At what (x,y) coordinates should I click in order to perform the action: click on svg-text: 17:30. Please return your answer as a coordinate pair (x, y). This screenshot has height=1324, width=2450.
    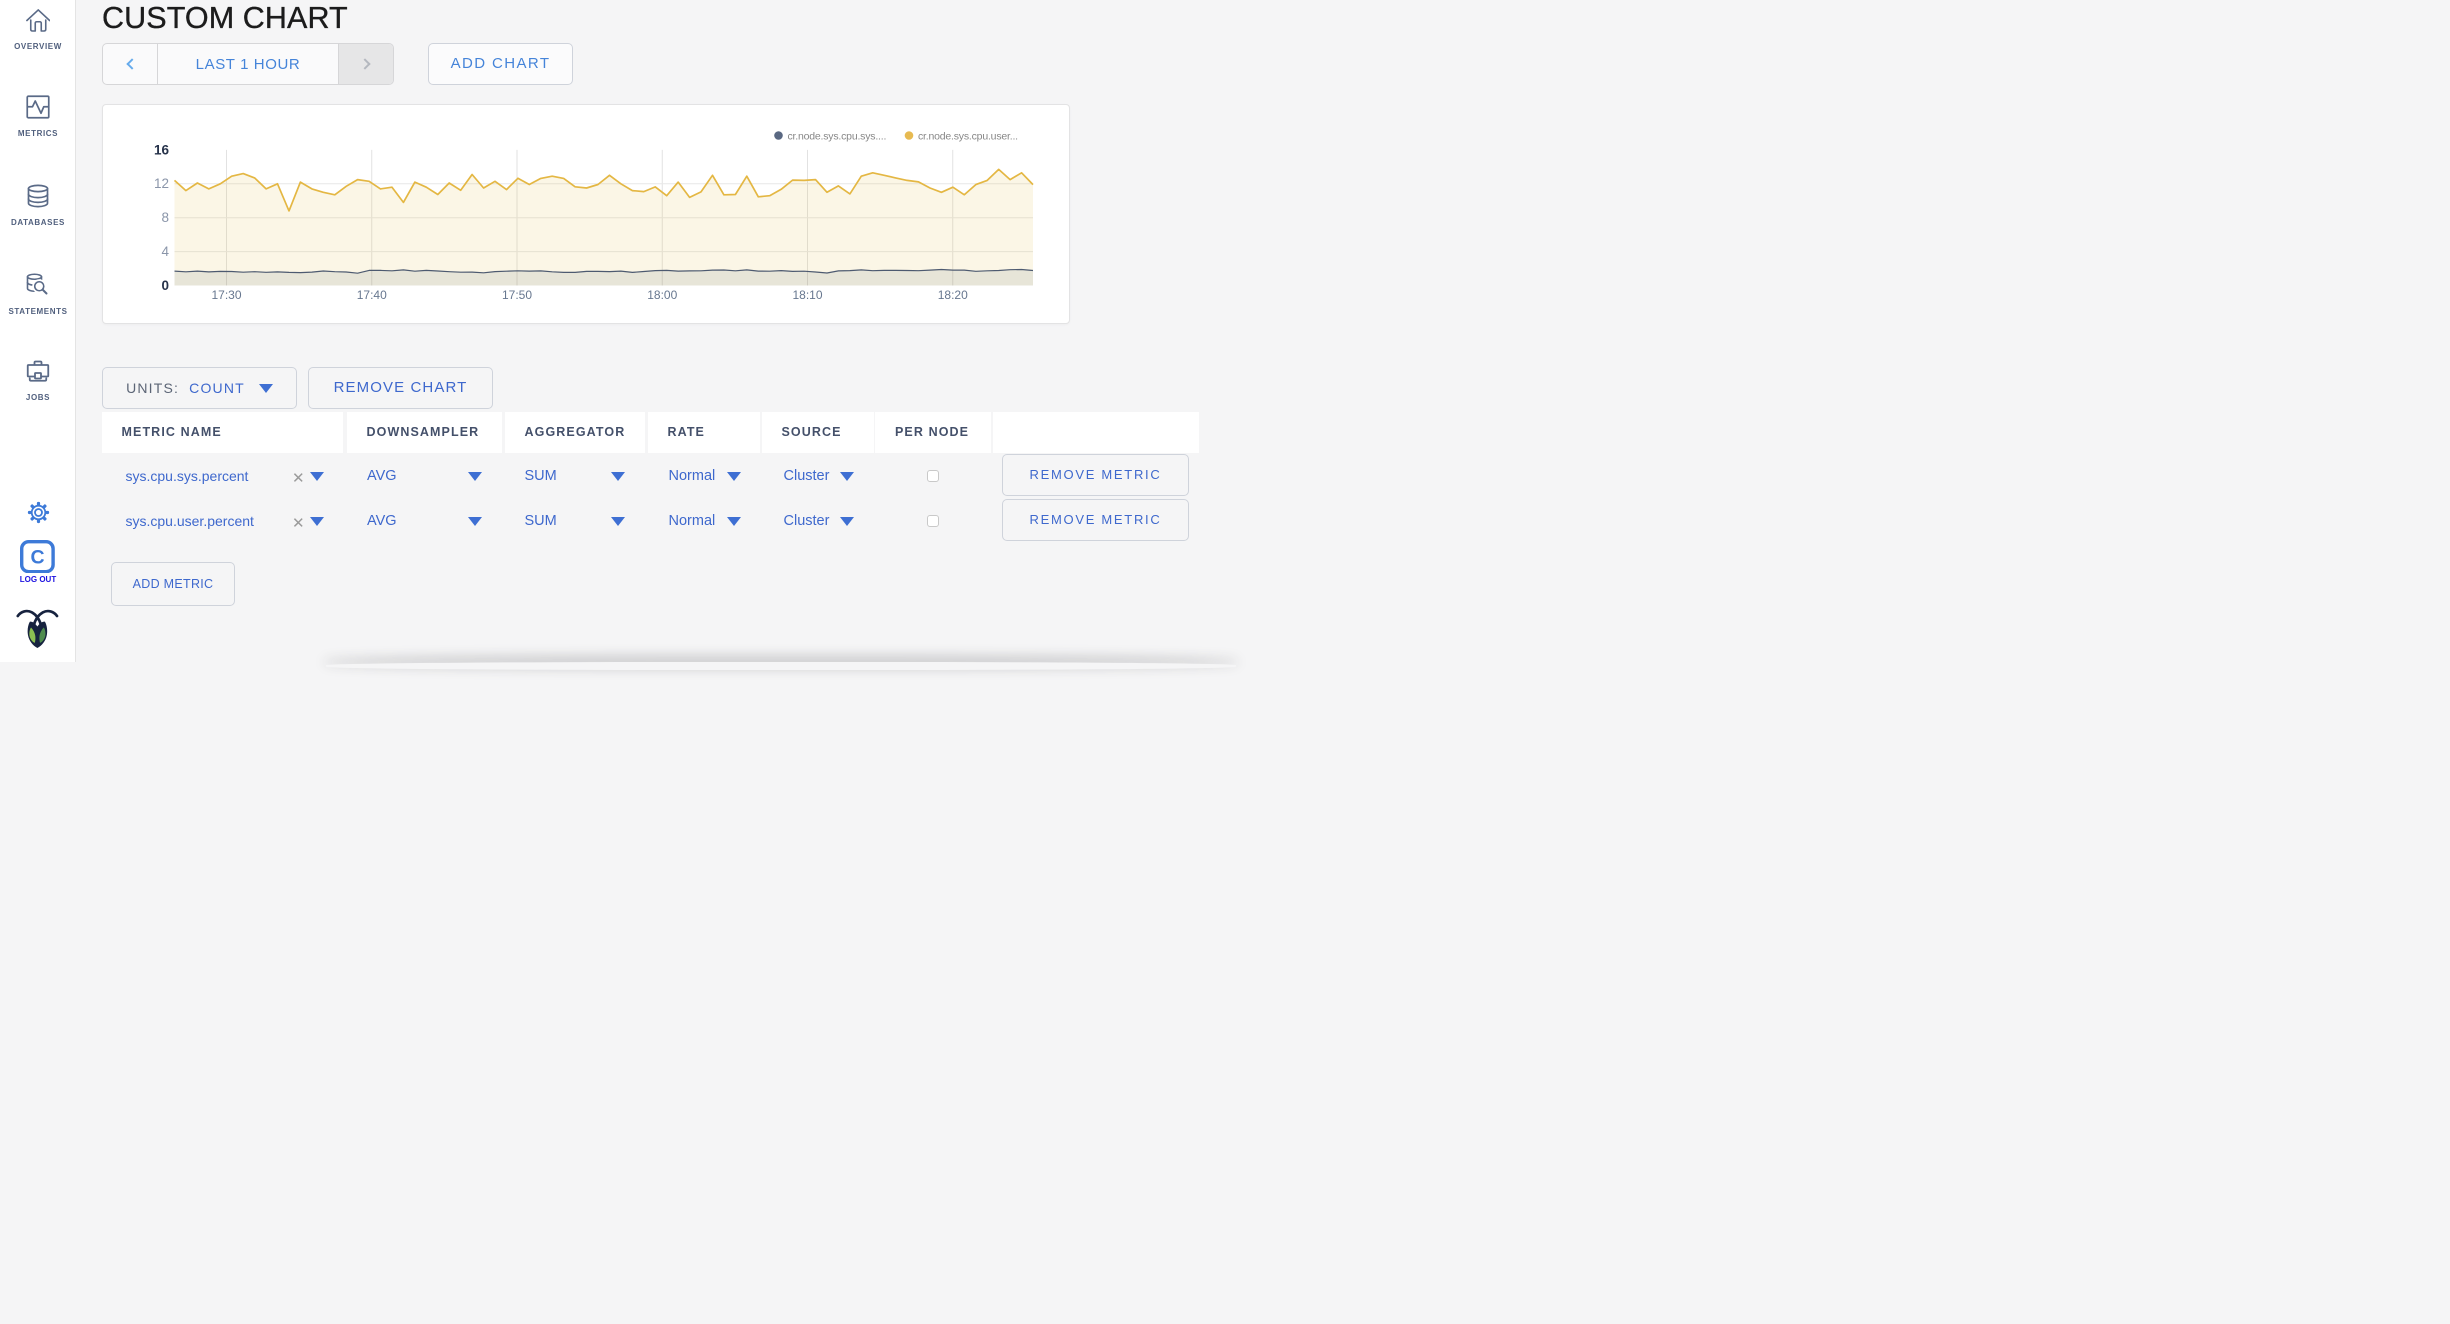
    Looking at the image, I should click on (226, 295).